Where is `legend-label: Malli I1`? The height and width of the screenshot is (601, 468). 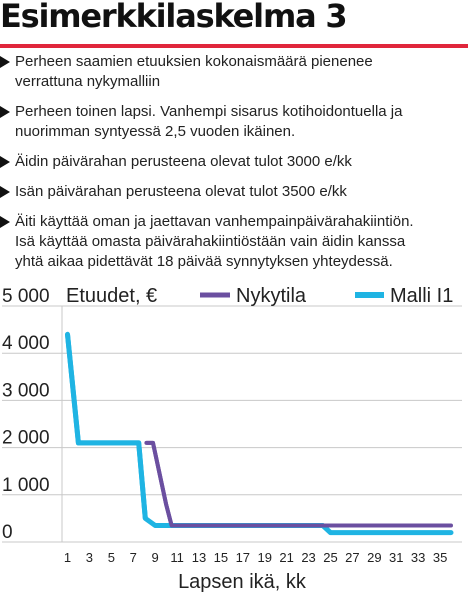 legend-label: Malli I1 is located at coordinates (421, 296).